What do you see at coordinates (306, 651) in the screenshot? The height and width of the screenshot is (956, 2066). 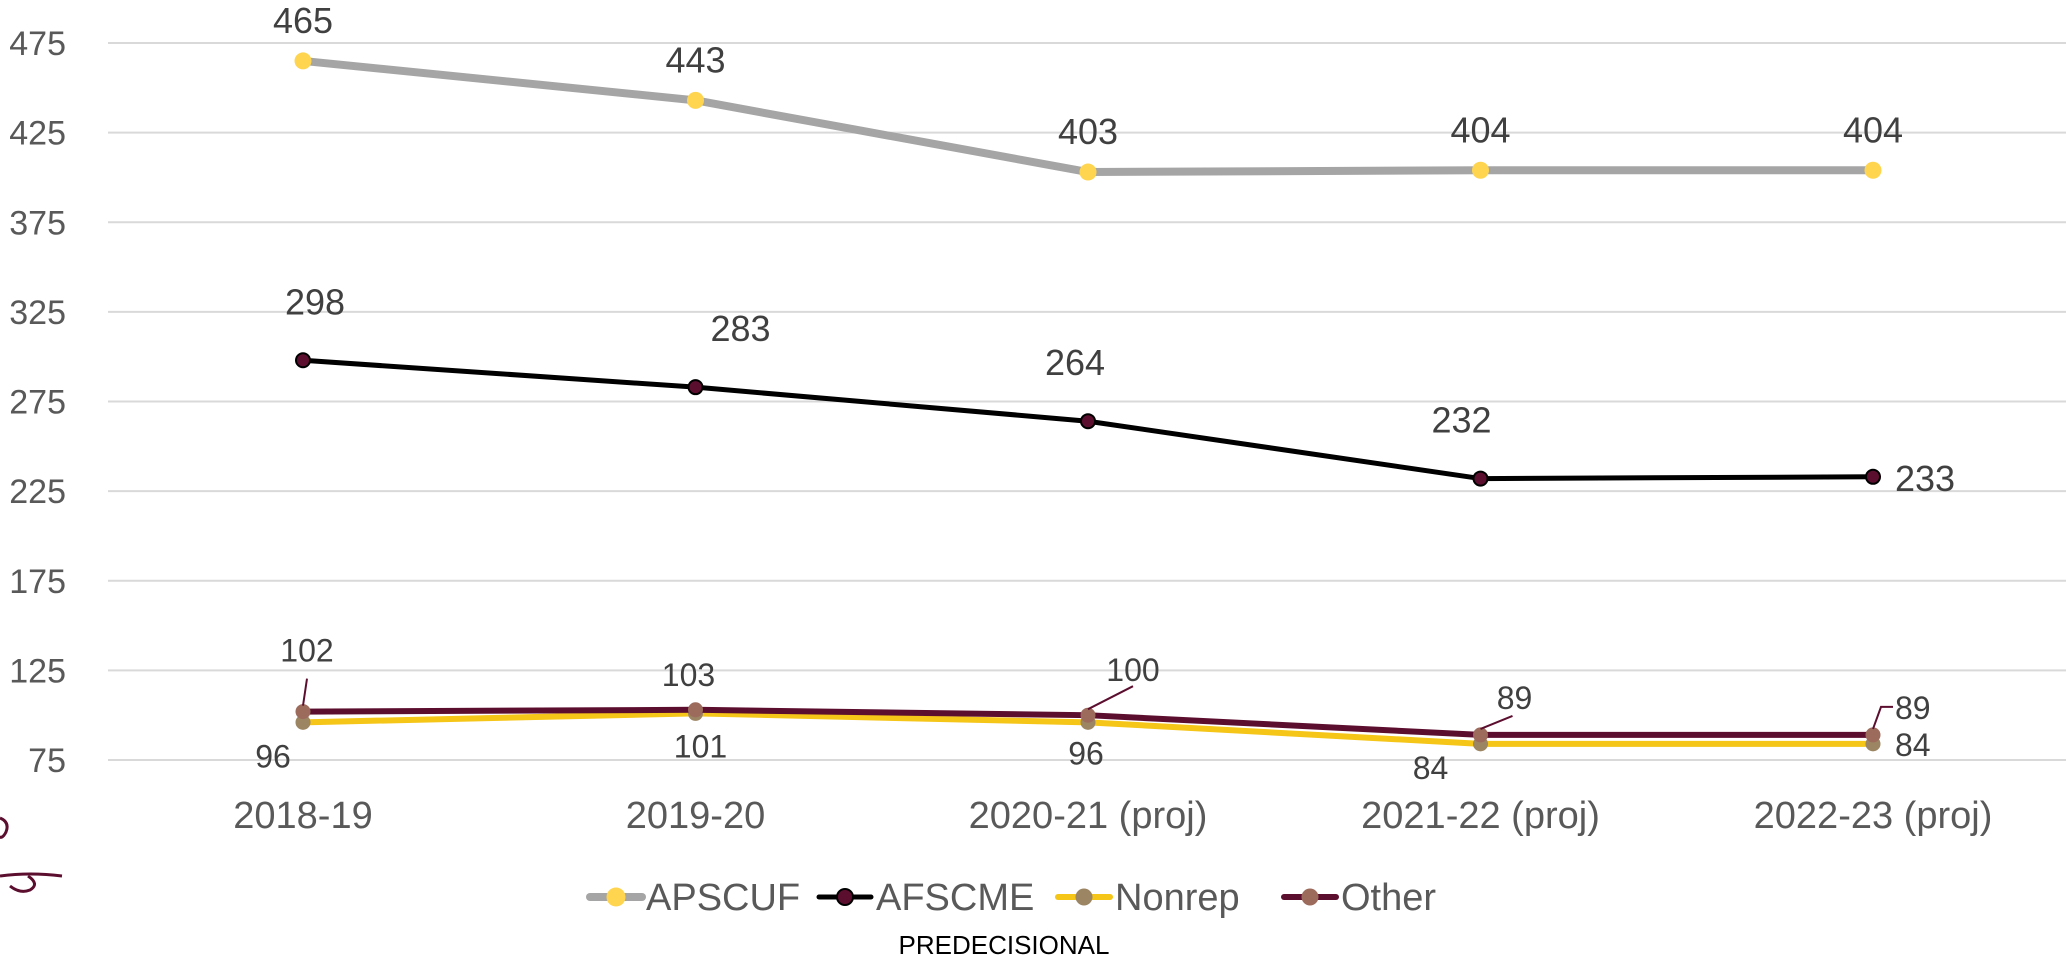 I see `data-label-other: 102` at bounding box center [306, 651].